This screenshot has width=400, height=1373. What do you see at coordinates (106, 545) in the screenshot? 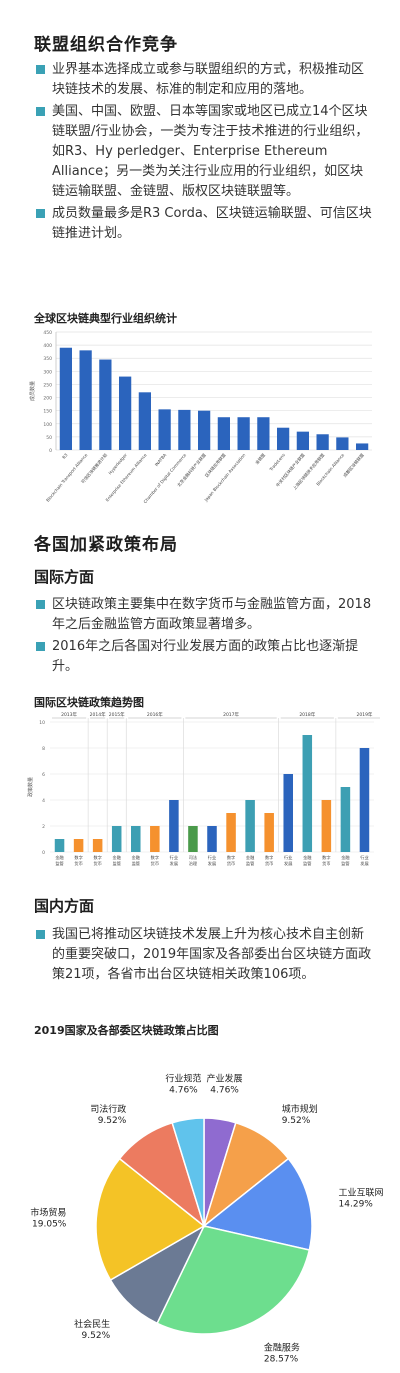
I see `section-title-policy: 各国加紧政策布局` at bounding box center [106, 545].